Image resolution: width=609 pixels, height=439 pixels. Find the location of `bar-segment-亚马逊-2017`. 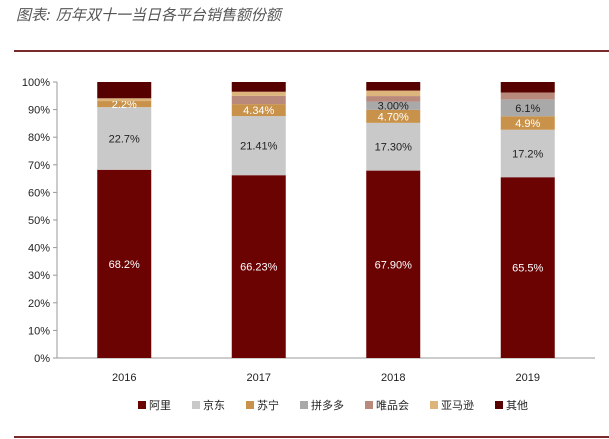

bar-segment-亚马逊-2017 is located at coordinates (258, 93).